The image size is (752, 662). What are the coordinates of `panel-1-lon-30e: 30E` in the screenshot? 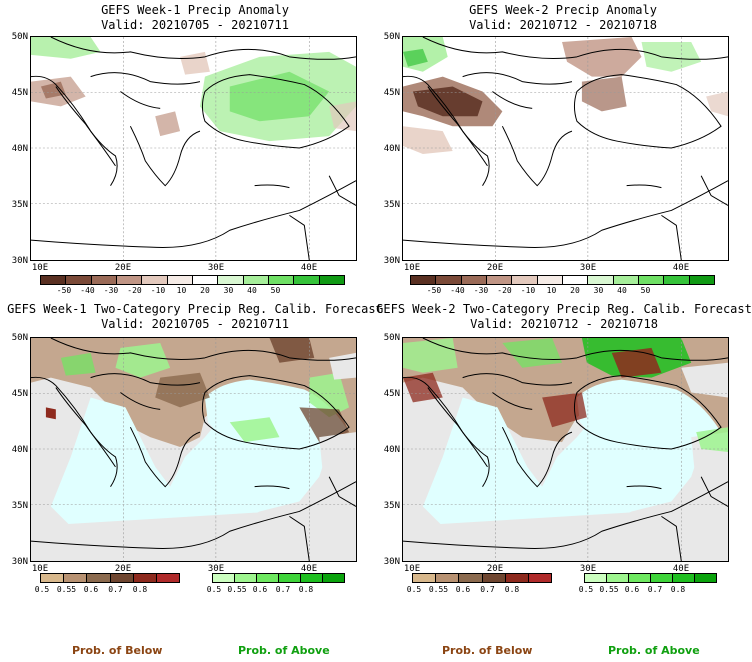 It's located at (216, 268).